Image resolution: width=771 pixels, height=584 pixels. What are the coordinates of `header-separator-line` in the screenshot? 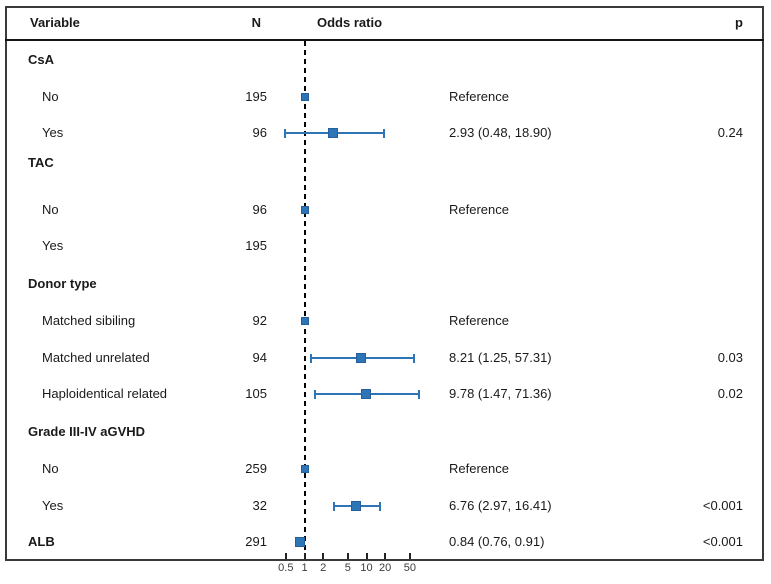 It's located at (384, 40).